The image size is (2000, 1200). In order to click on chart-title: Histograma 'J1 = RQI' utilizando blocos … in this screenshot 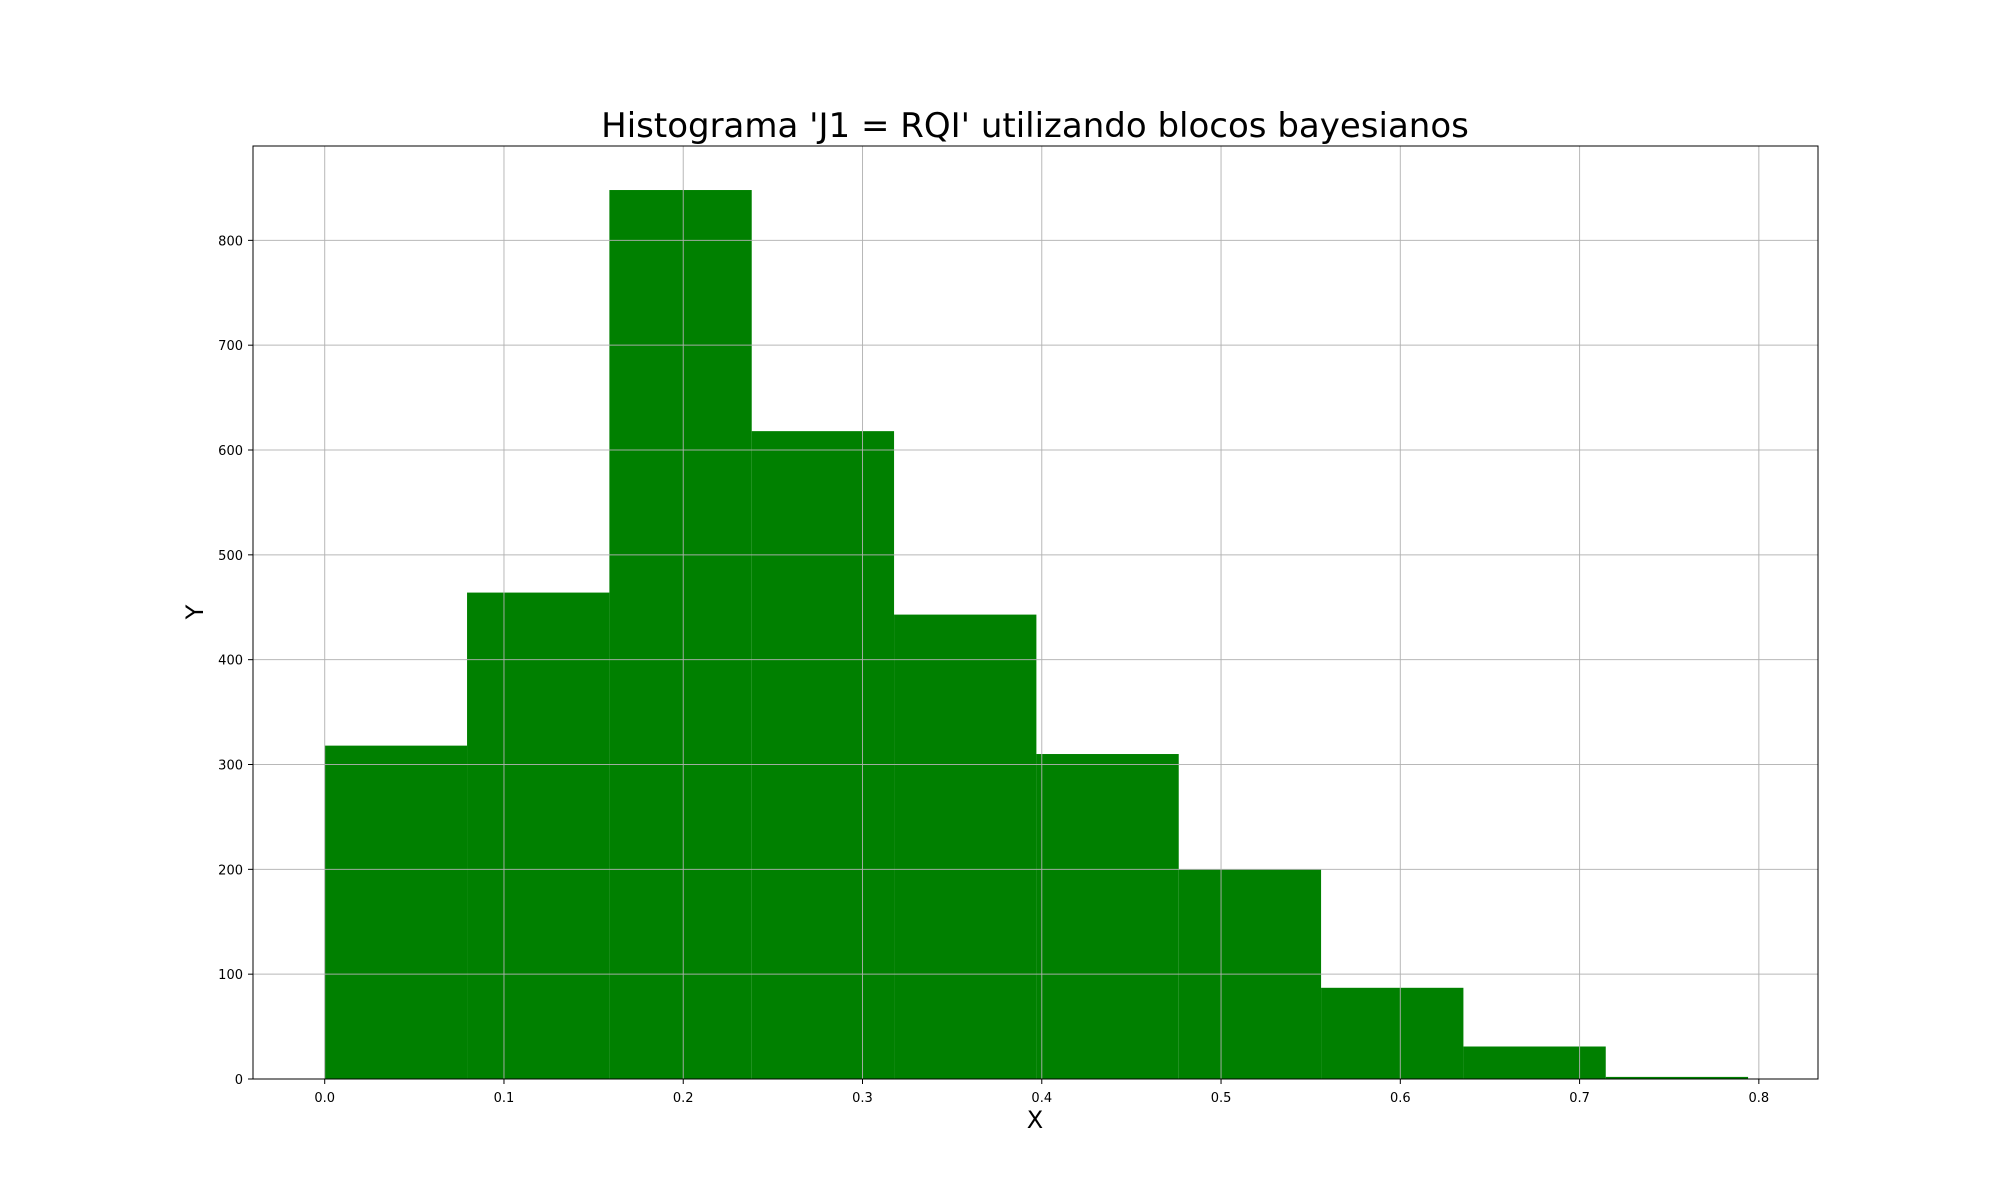, I will do `click(1035, 126)`.